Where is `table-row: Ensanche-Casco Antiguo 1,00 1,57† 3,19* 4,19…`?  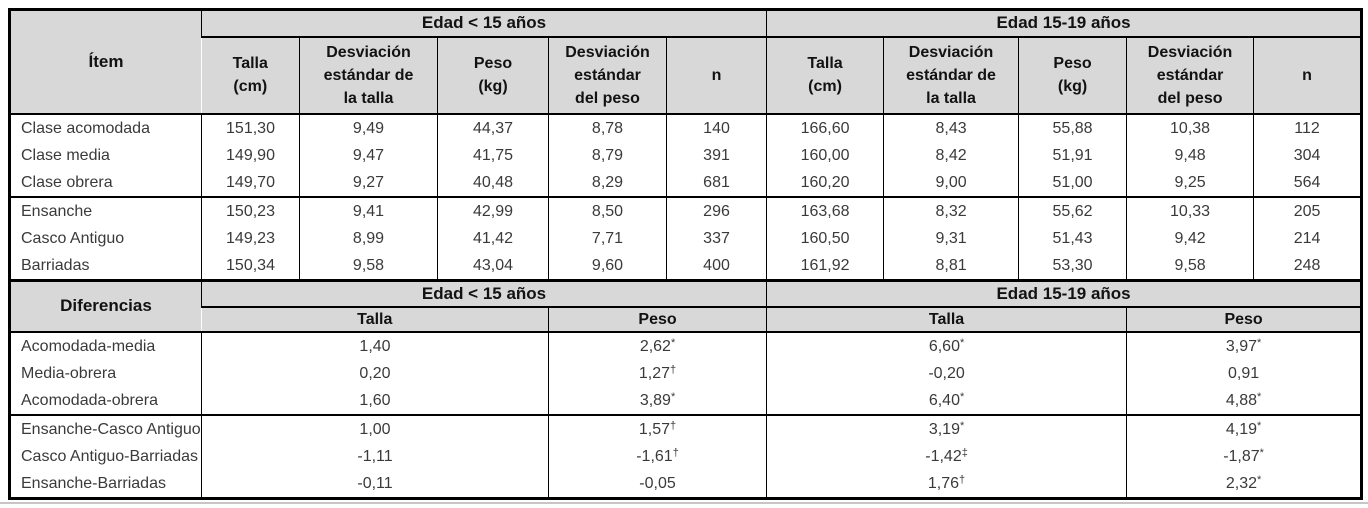 table-row: Ensanche-Casco Antiguo 1,00 1,57† 3,19* 4,19… is located at coordinates (685, 428).